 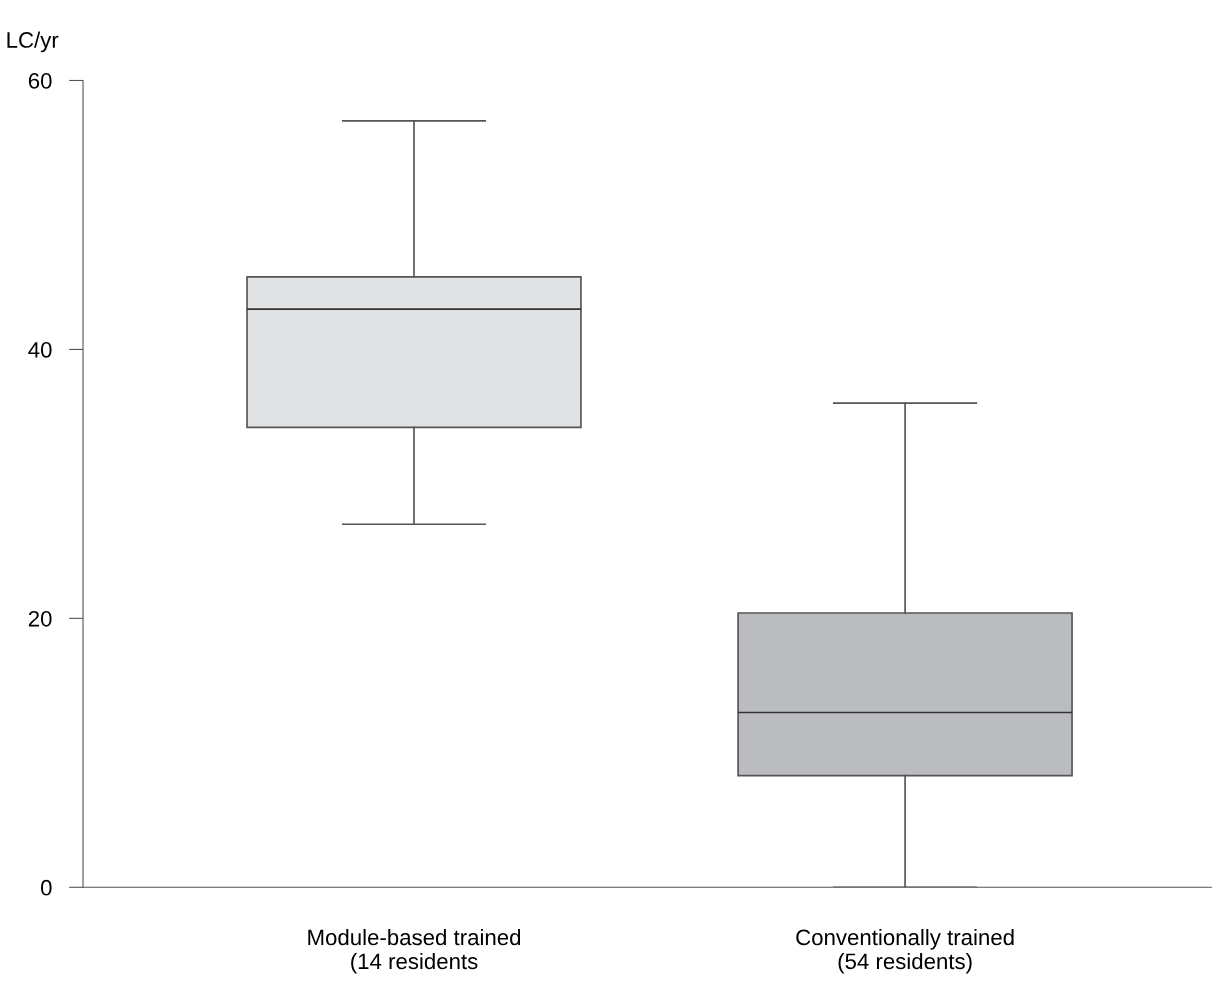 I want to click on x-tick-label: Module-based trained (14 residents, so click(x=414, y=951).